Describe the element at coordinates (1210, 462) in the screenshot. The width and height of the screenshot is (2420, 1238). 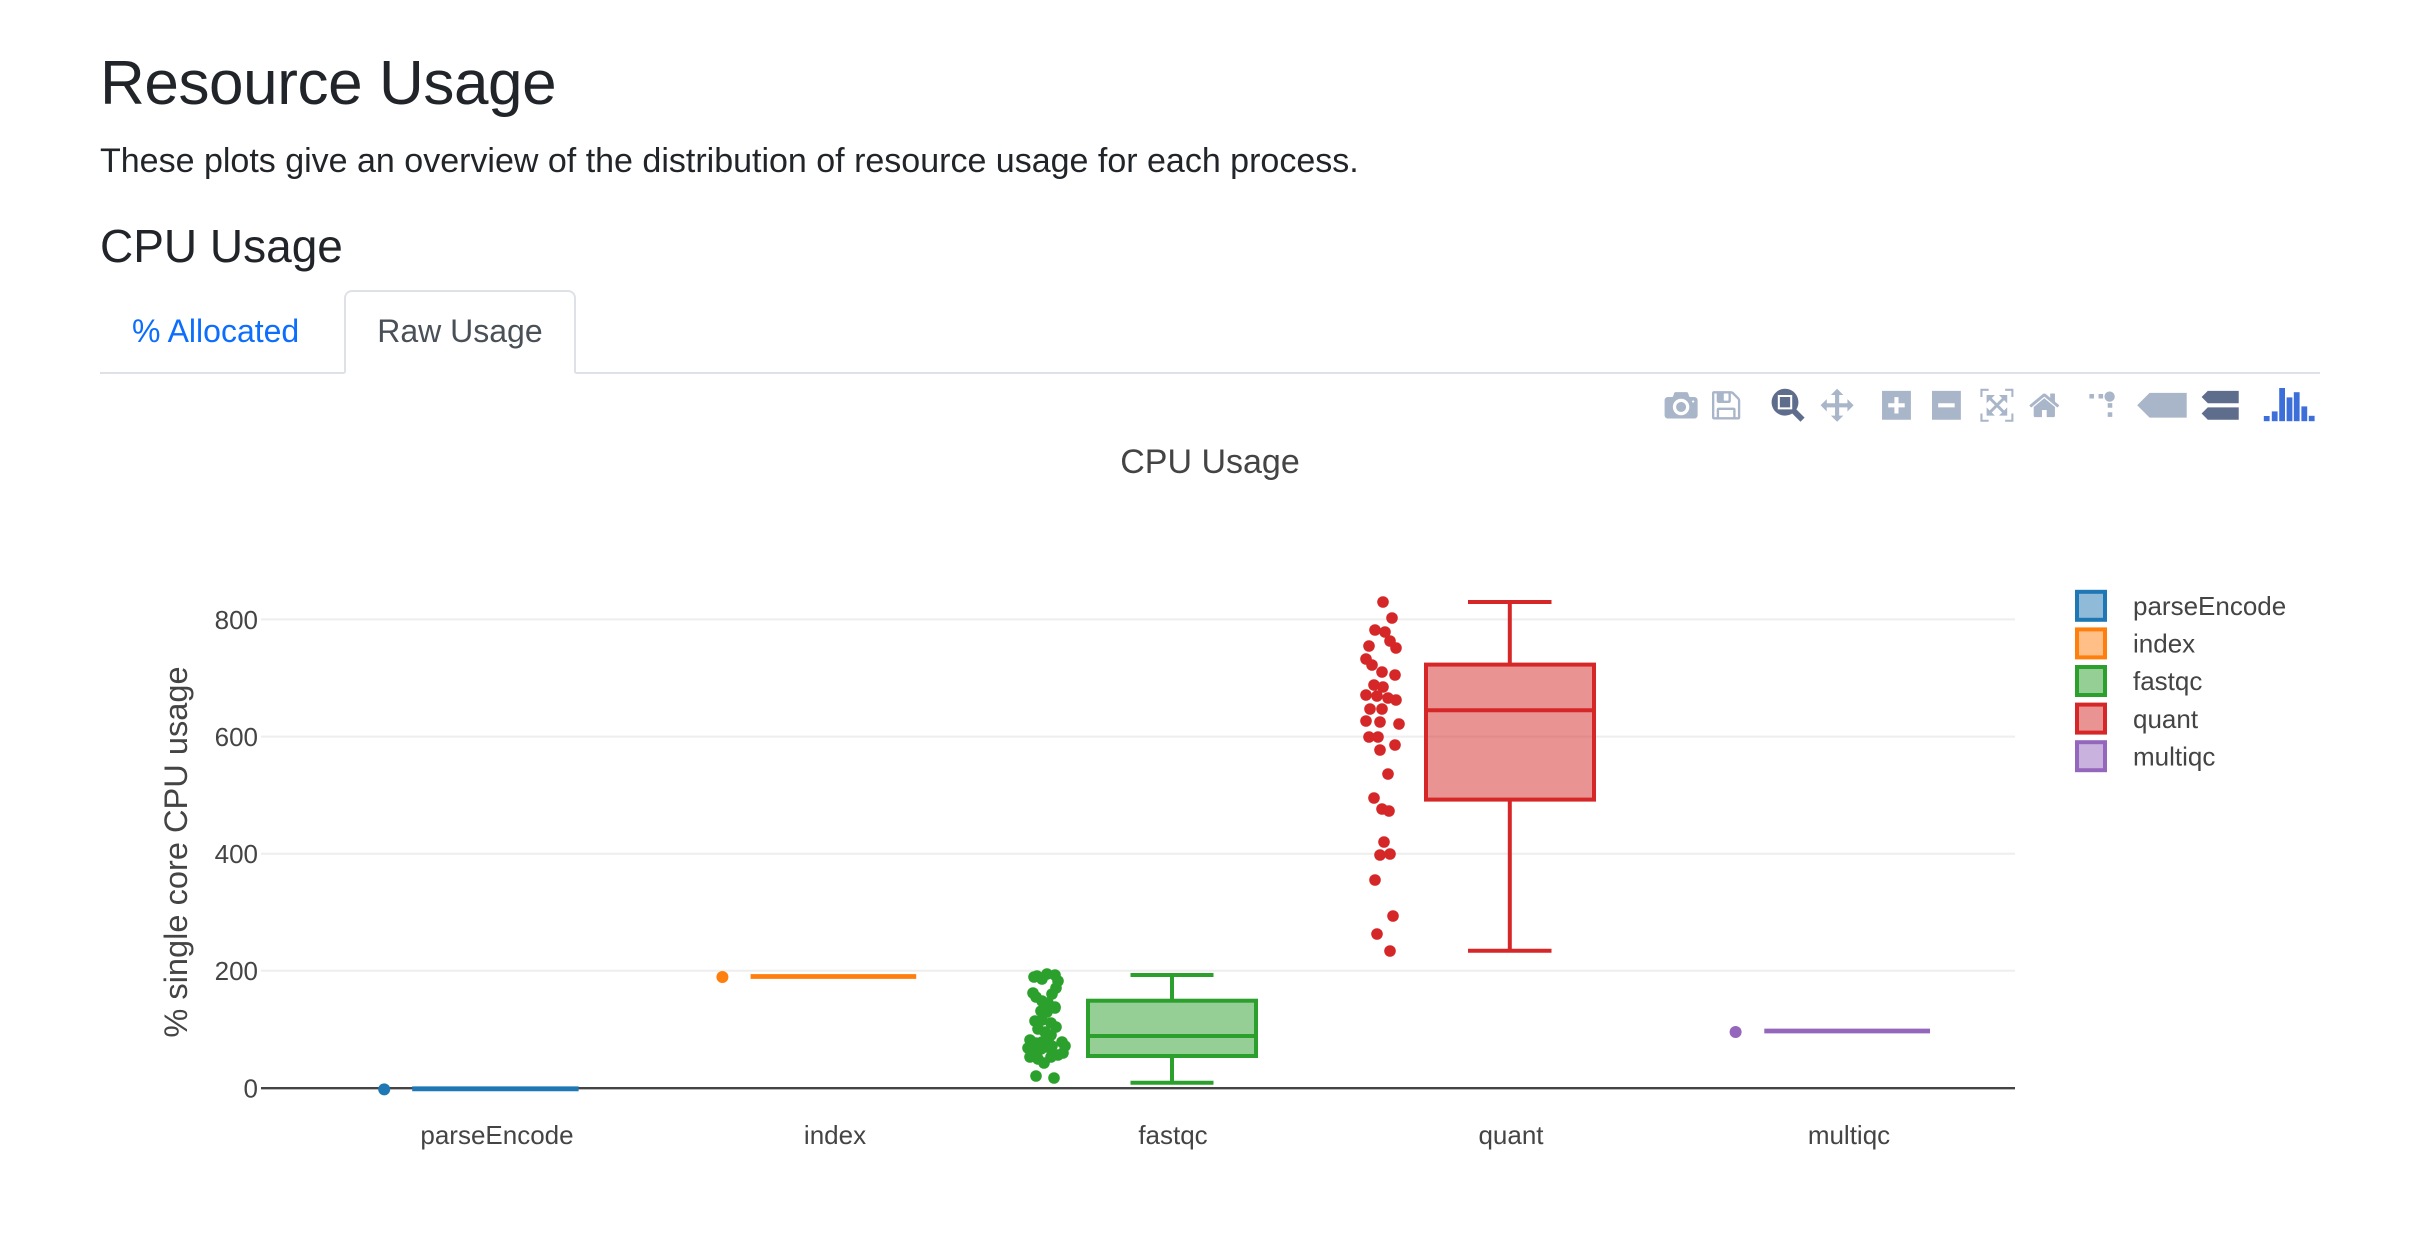
I see `svg-text: CPU Usage` at that location.